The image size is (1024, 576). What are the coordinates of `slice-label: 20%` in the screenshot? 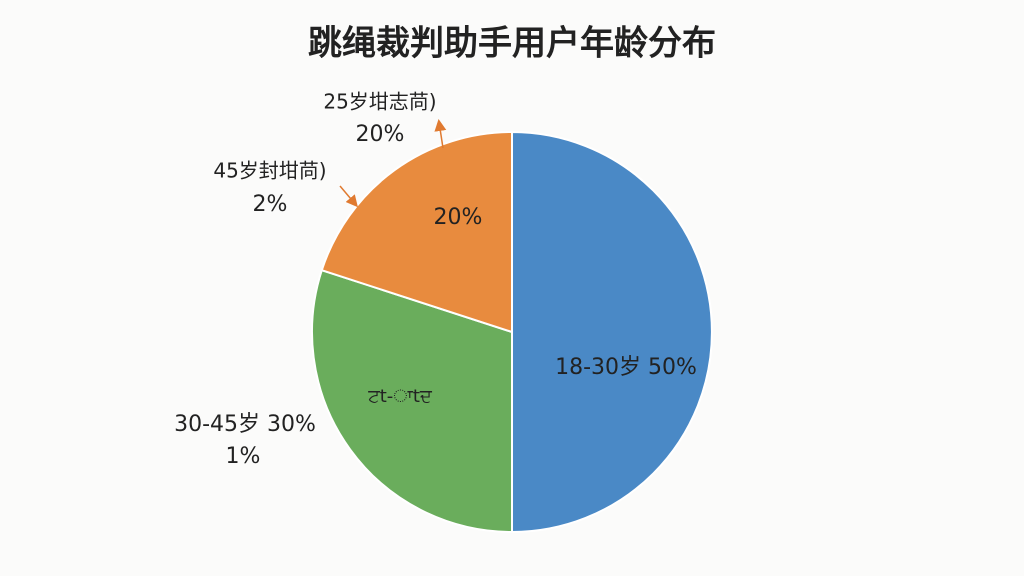 It's located at (458, 217).